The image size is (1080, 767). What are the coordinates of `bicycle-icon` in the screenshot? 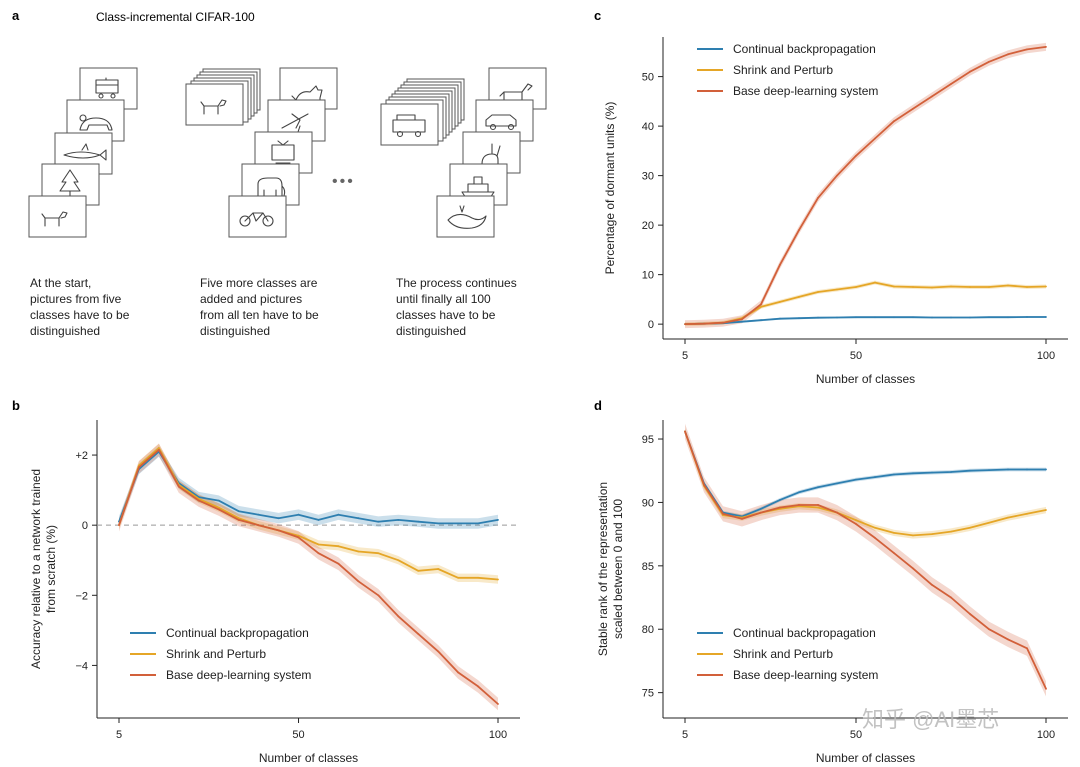 It's located at (257, 216).